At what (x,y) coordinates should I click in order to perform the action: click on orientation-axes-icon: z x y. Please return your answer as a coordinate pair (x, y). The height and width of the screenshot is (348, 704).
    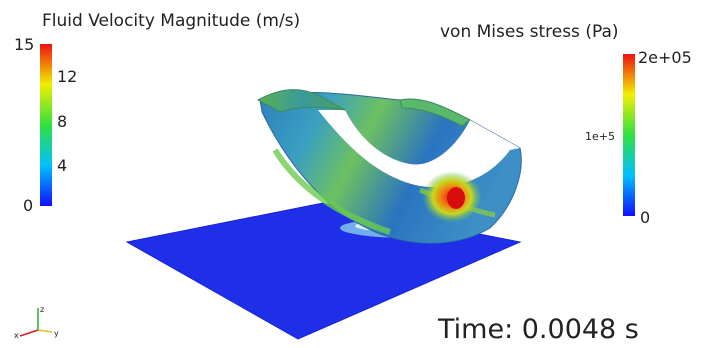
    Looking at the image, I should click on (36, 322).